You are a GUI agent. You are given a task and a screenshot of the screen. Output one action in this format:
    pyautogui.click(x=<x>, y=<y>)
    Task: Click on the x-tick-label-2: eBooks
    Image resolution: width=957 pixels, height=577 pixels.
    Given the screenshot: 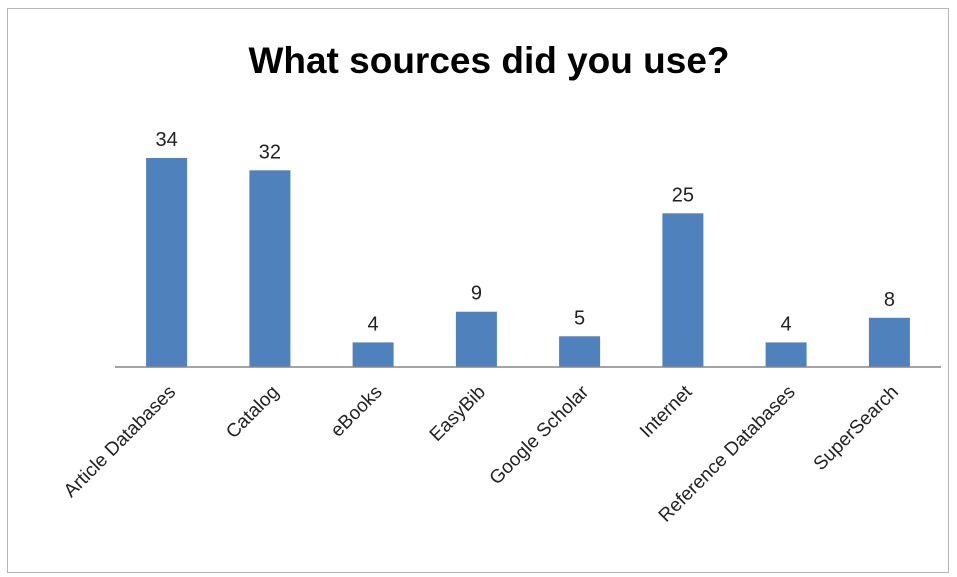 What is the action you would take?
    pyautogui.click(x=357, y=412)
    